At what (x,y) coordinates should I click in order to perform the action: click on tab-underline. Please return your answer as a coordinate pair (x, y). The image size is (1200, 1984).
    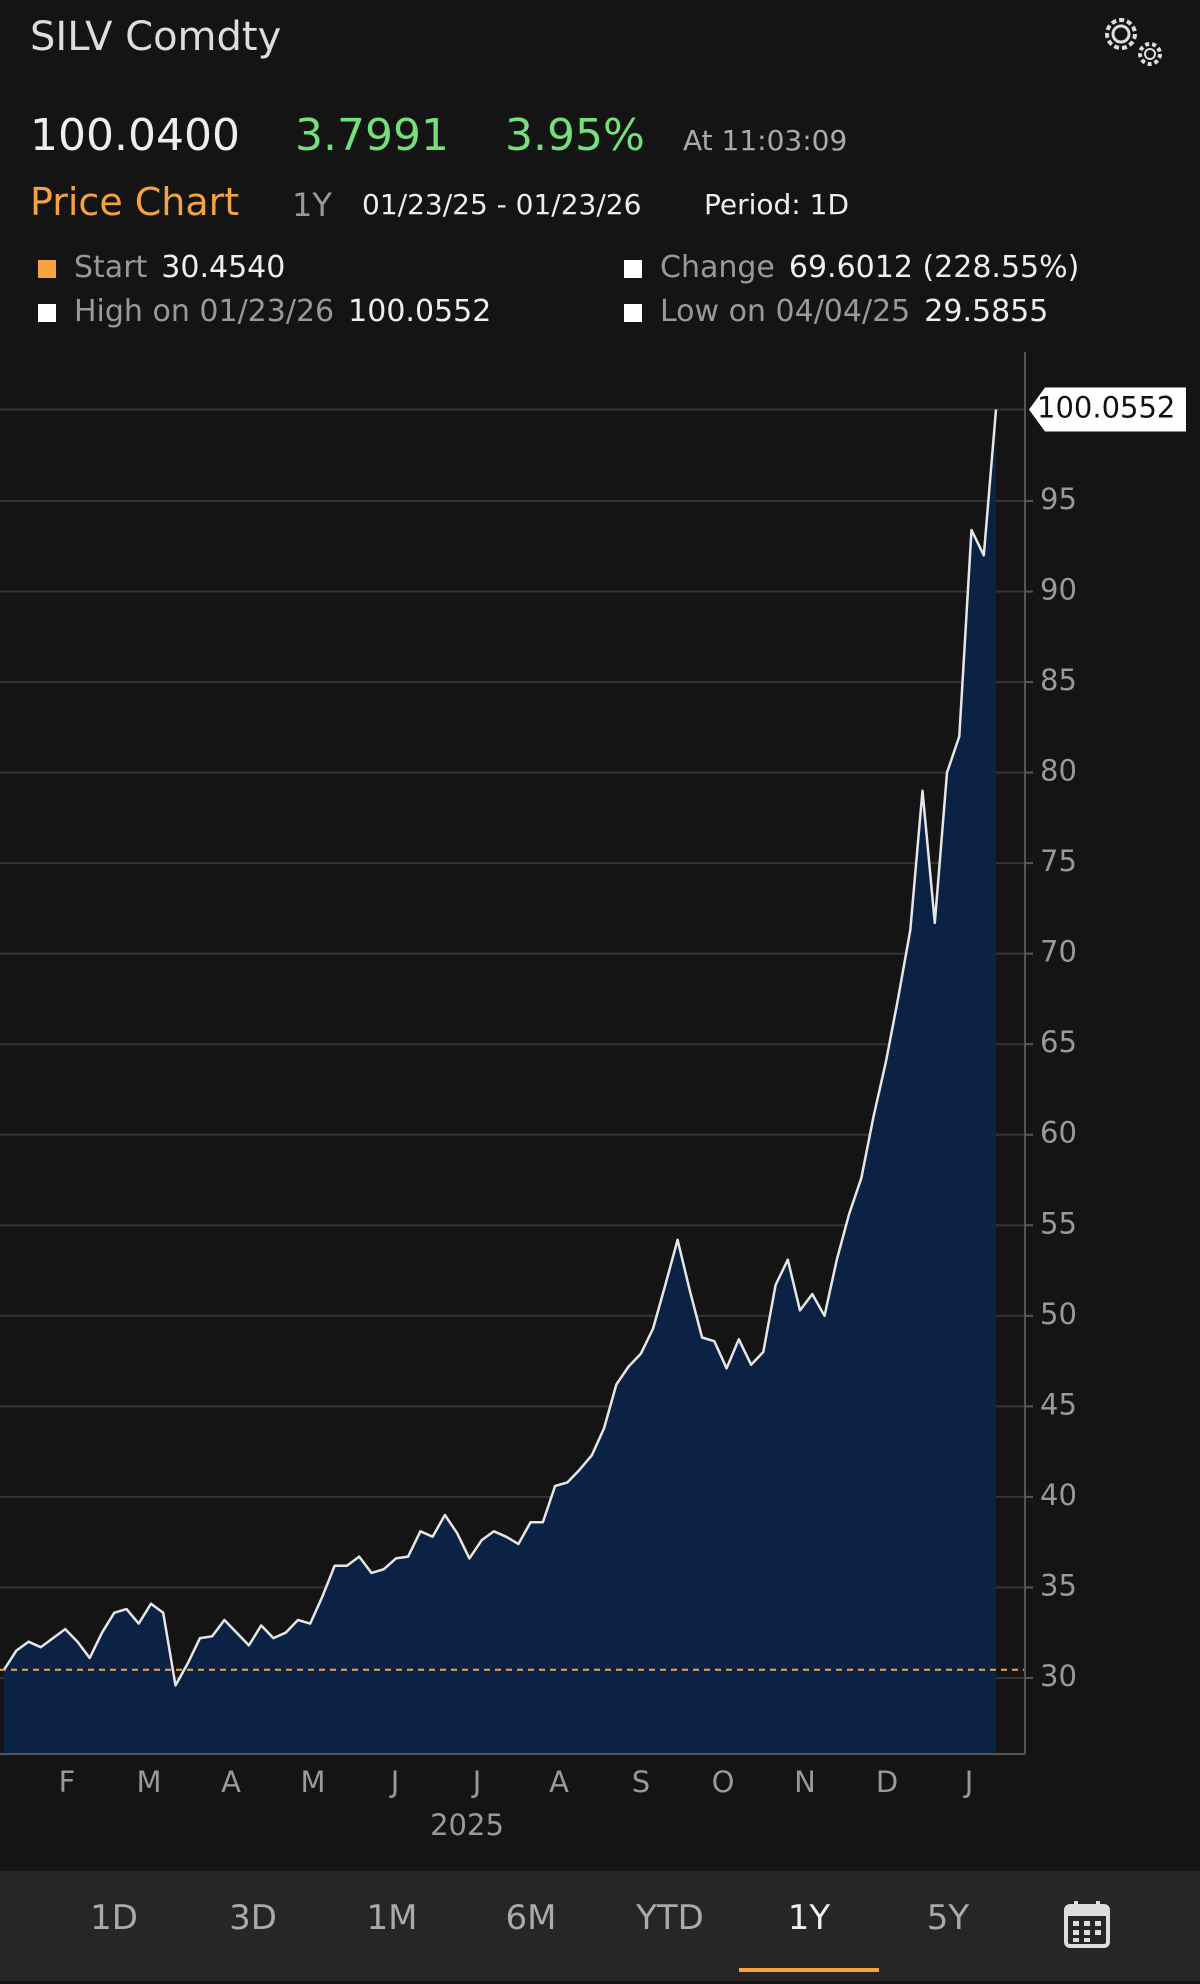
    Looking at the image, I should click on (809, 1970).